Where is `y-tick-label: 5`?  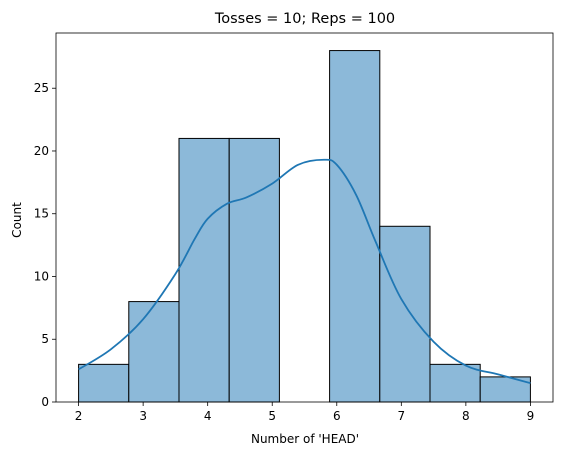
y-tick-label: 5 is located at coordinates (45, 339).